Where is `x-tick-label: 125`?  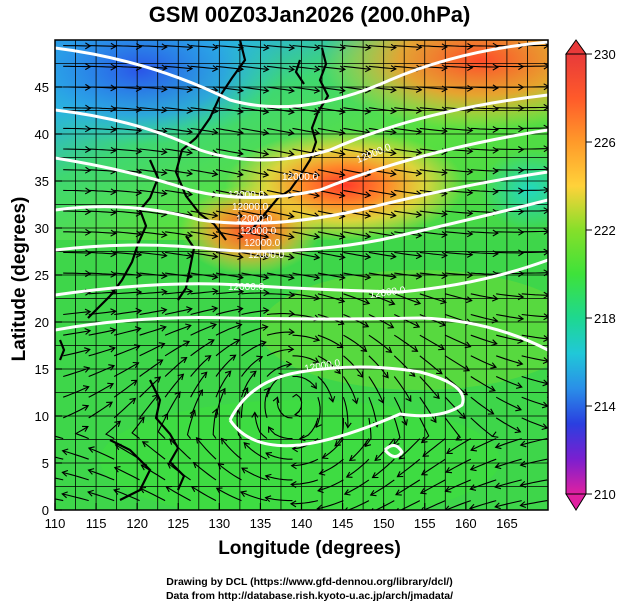 x-tick-label: 125 is located at coordinates (178, 523).